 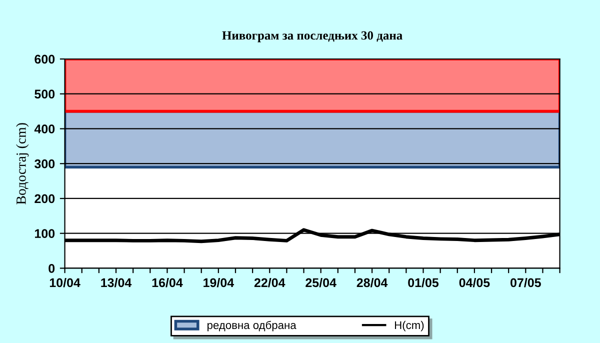 What do you see at coordinates (45, 233) in the screenshot?
I see `y-tick-label: 100` at bounding box center [45, 233].